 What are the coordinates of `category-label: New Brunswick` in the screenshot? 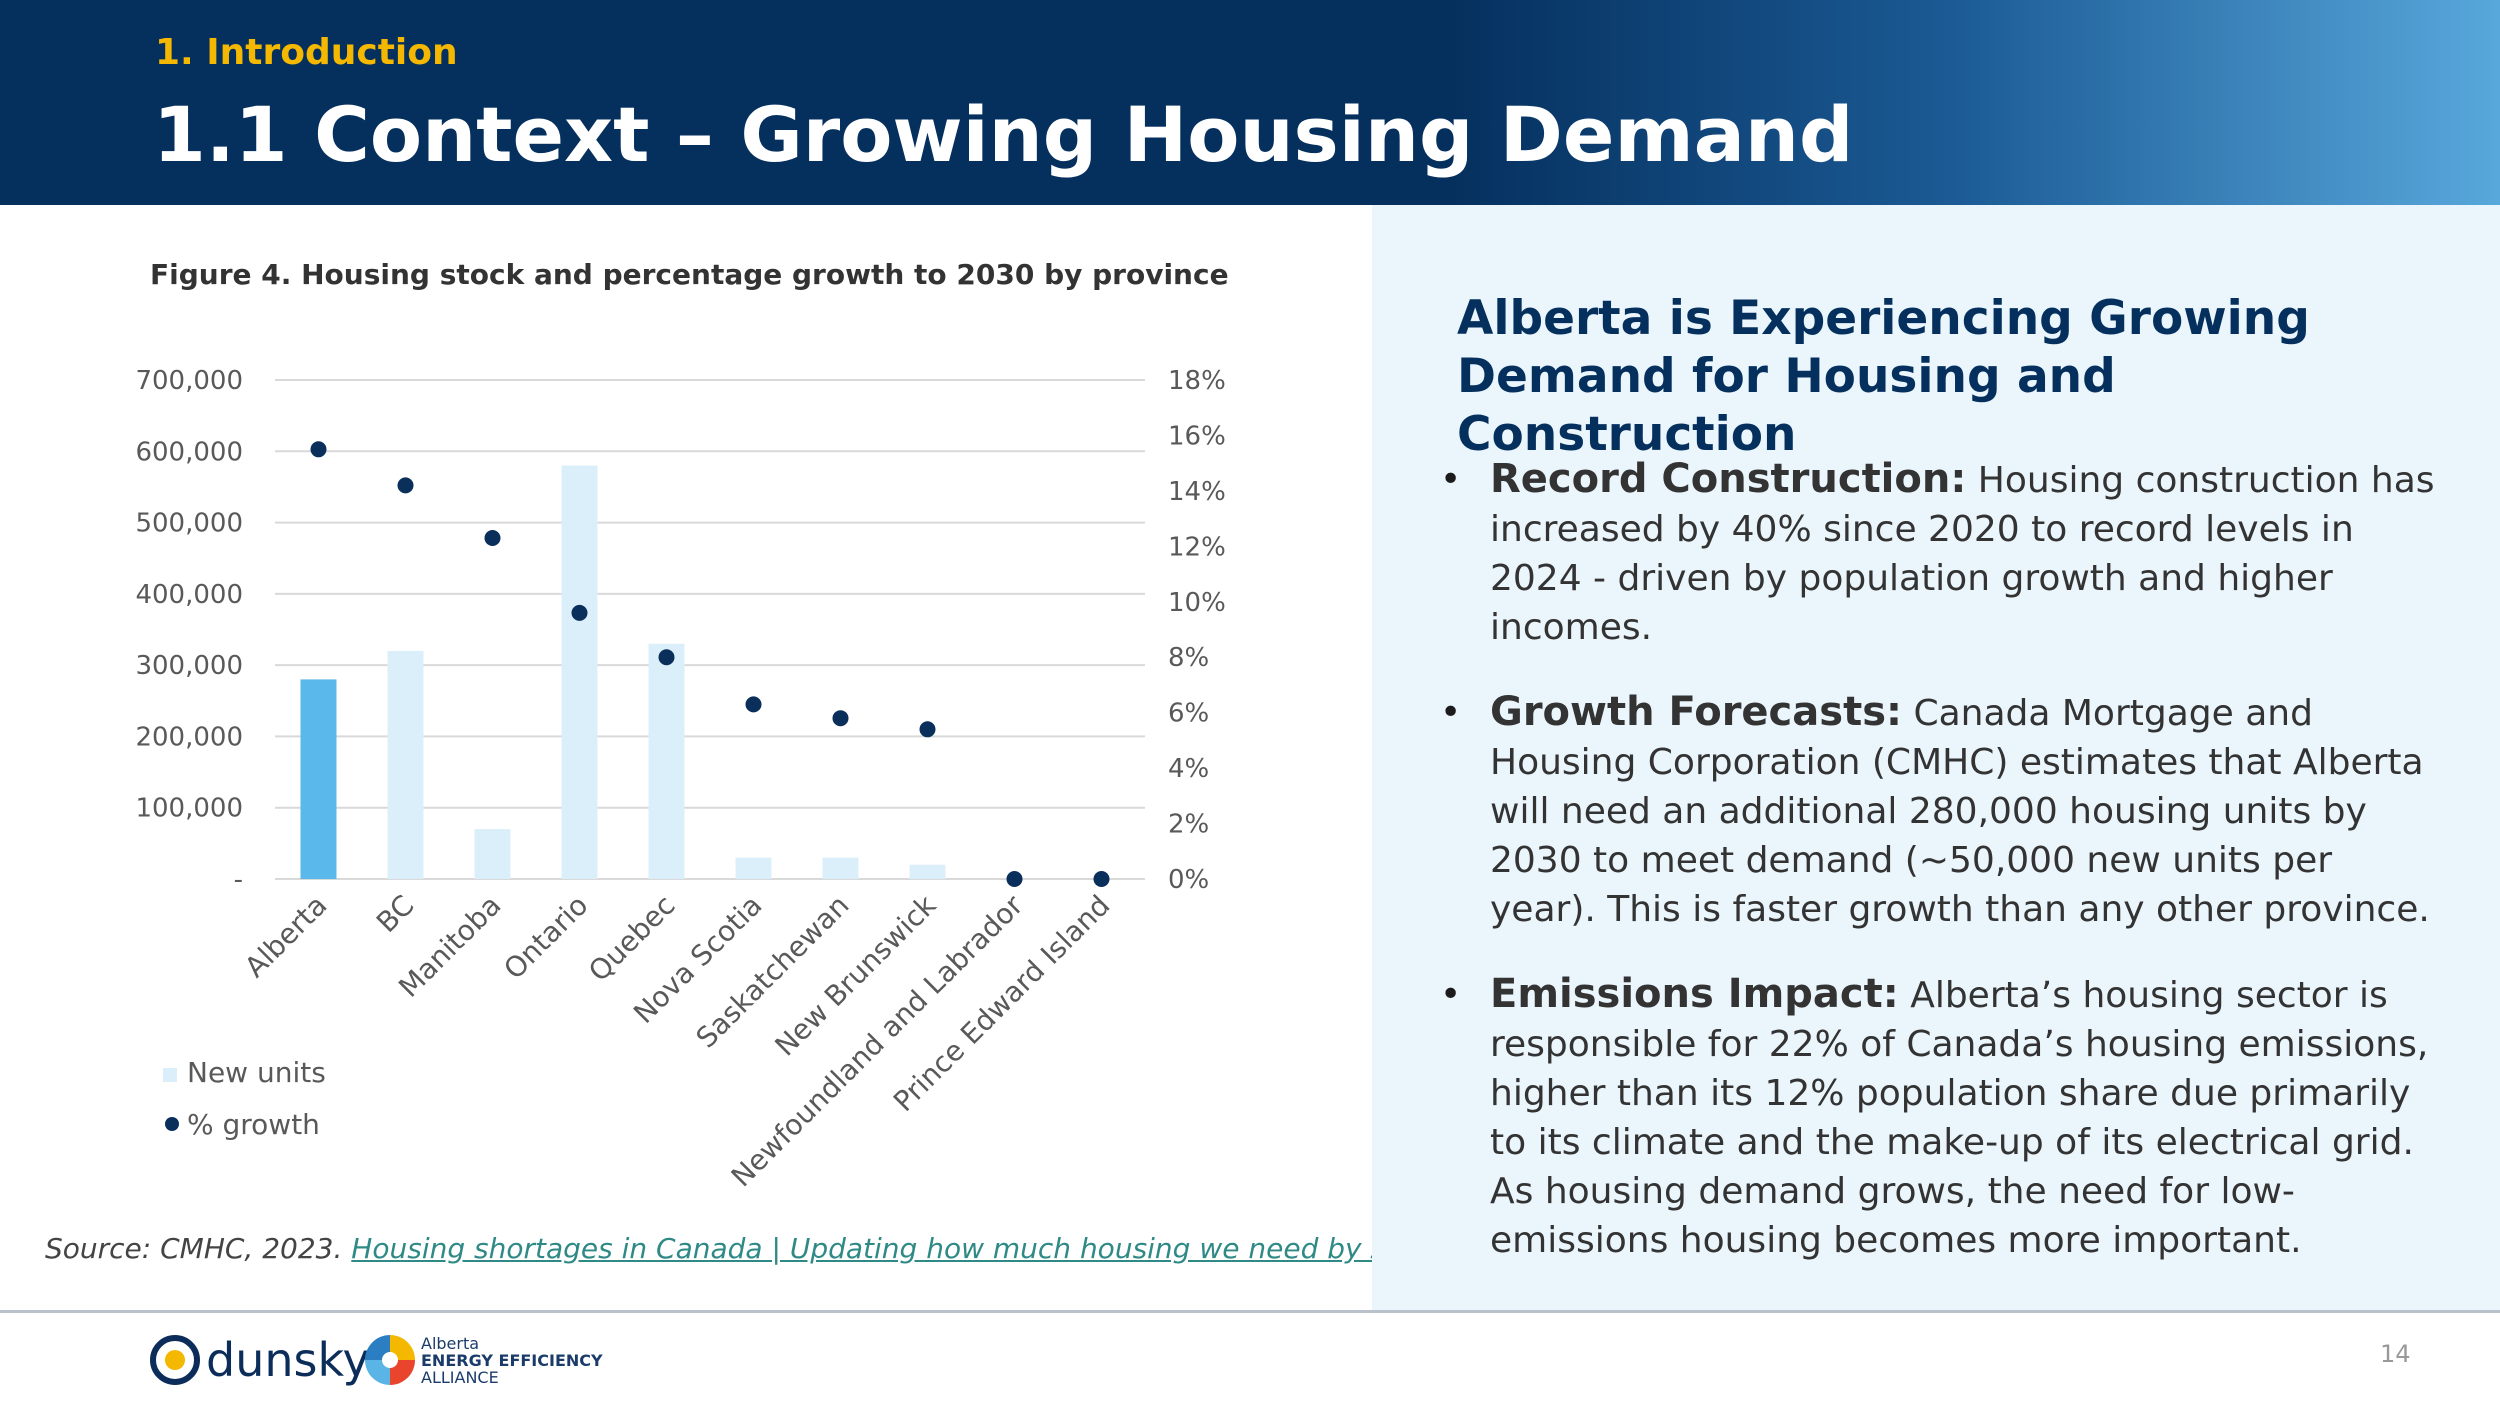 It's located at (855, 975).